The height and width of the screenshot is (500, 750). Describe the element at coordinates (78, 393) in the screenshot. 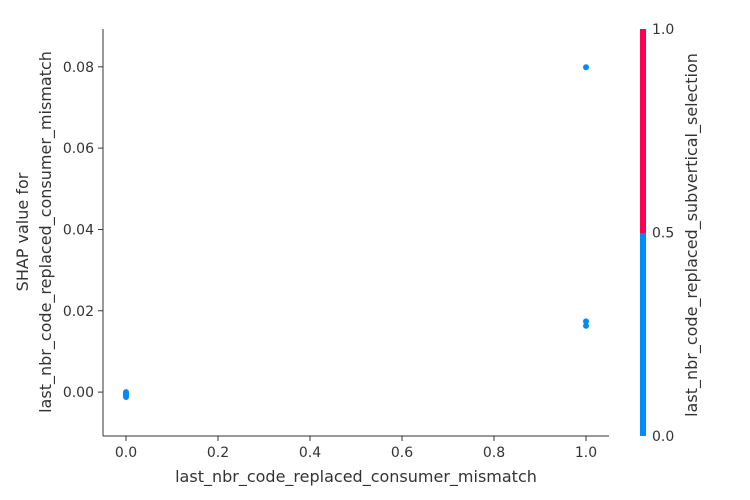

I see `y-tick-label: 0.00` at that location.